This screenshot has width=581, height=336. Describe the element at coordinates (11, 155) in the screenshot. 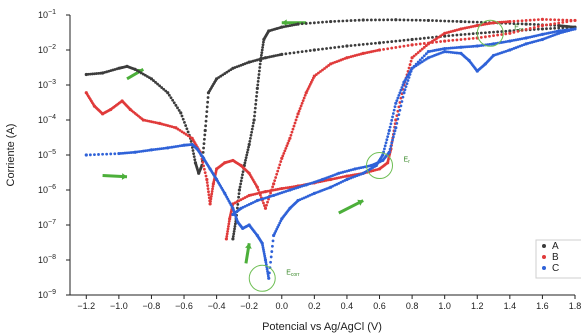

I see `y-axis-title: Corriente (A)` at that location.